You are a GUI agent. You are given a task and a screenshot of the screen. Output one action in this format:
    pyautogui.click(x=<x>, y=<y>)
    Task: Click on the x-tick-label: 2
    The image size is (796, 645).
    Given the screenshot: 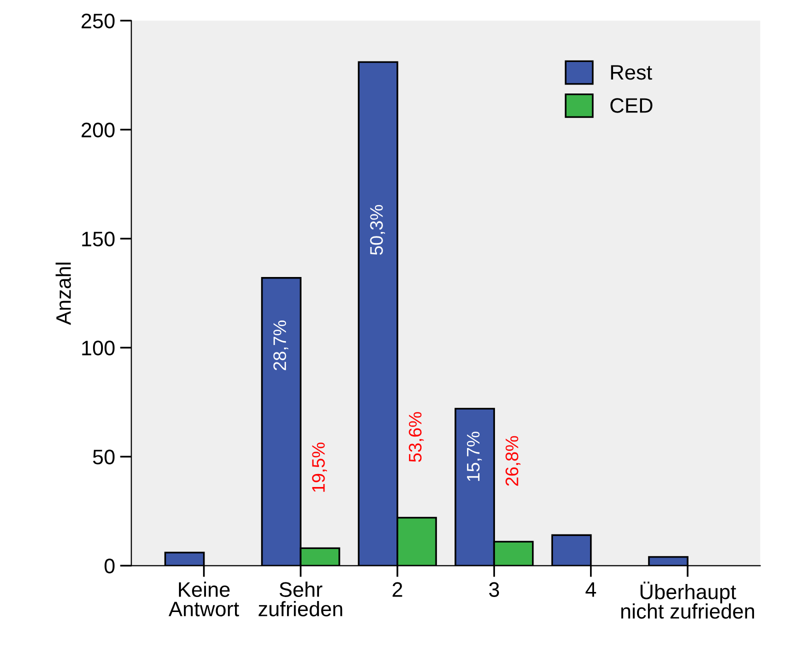 What is the action you would take?
    pyautogui.click(x=397, y=589)
    